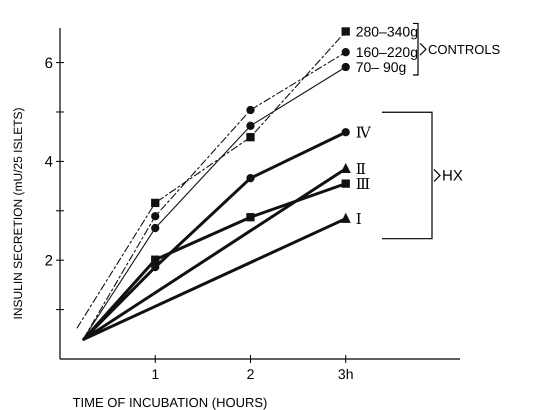 This screenshot has height=410, width=539. Describe the element at coordinates (361, 170) in the screenshot. I see `series-label: Ⅱ` at that location.